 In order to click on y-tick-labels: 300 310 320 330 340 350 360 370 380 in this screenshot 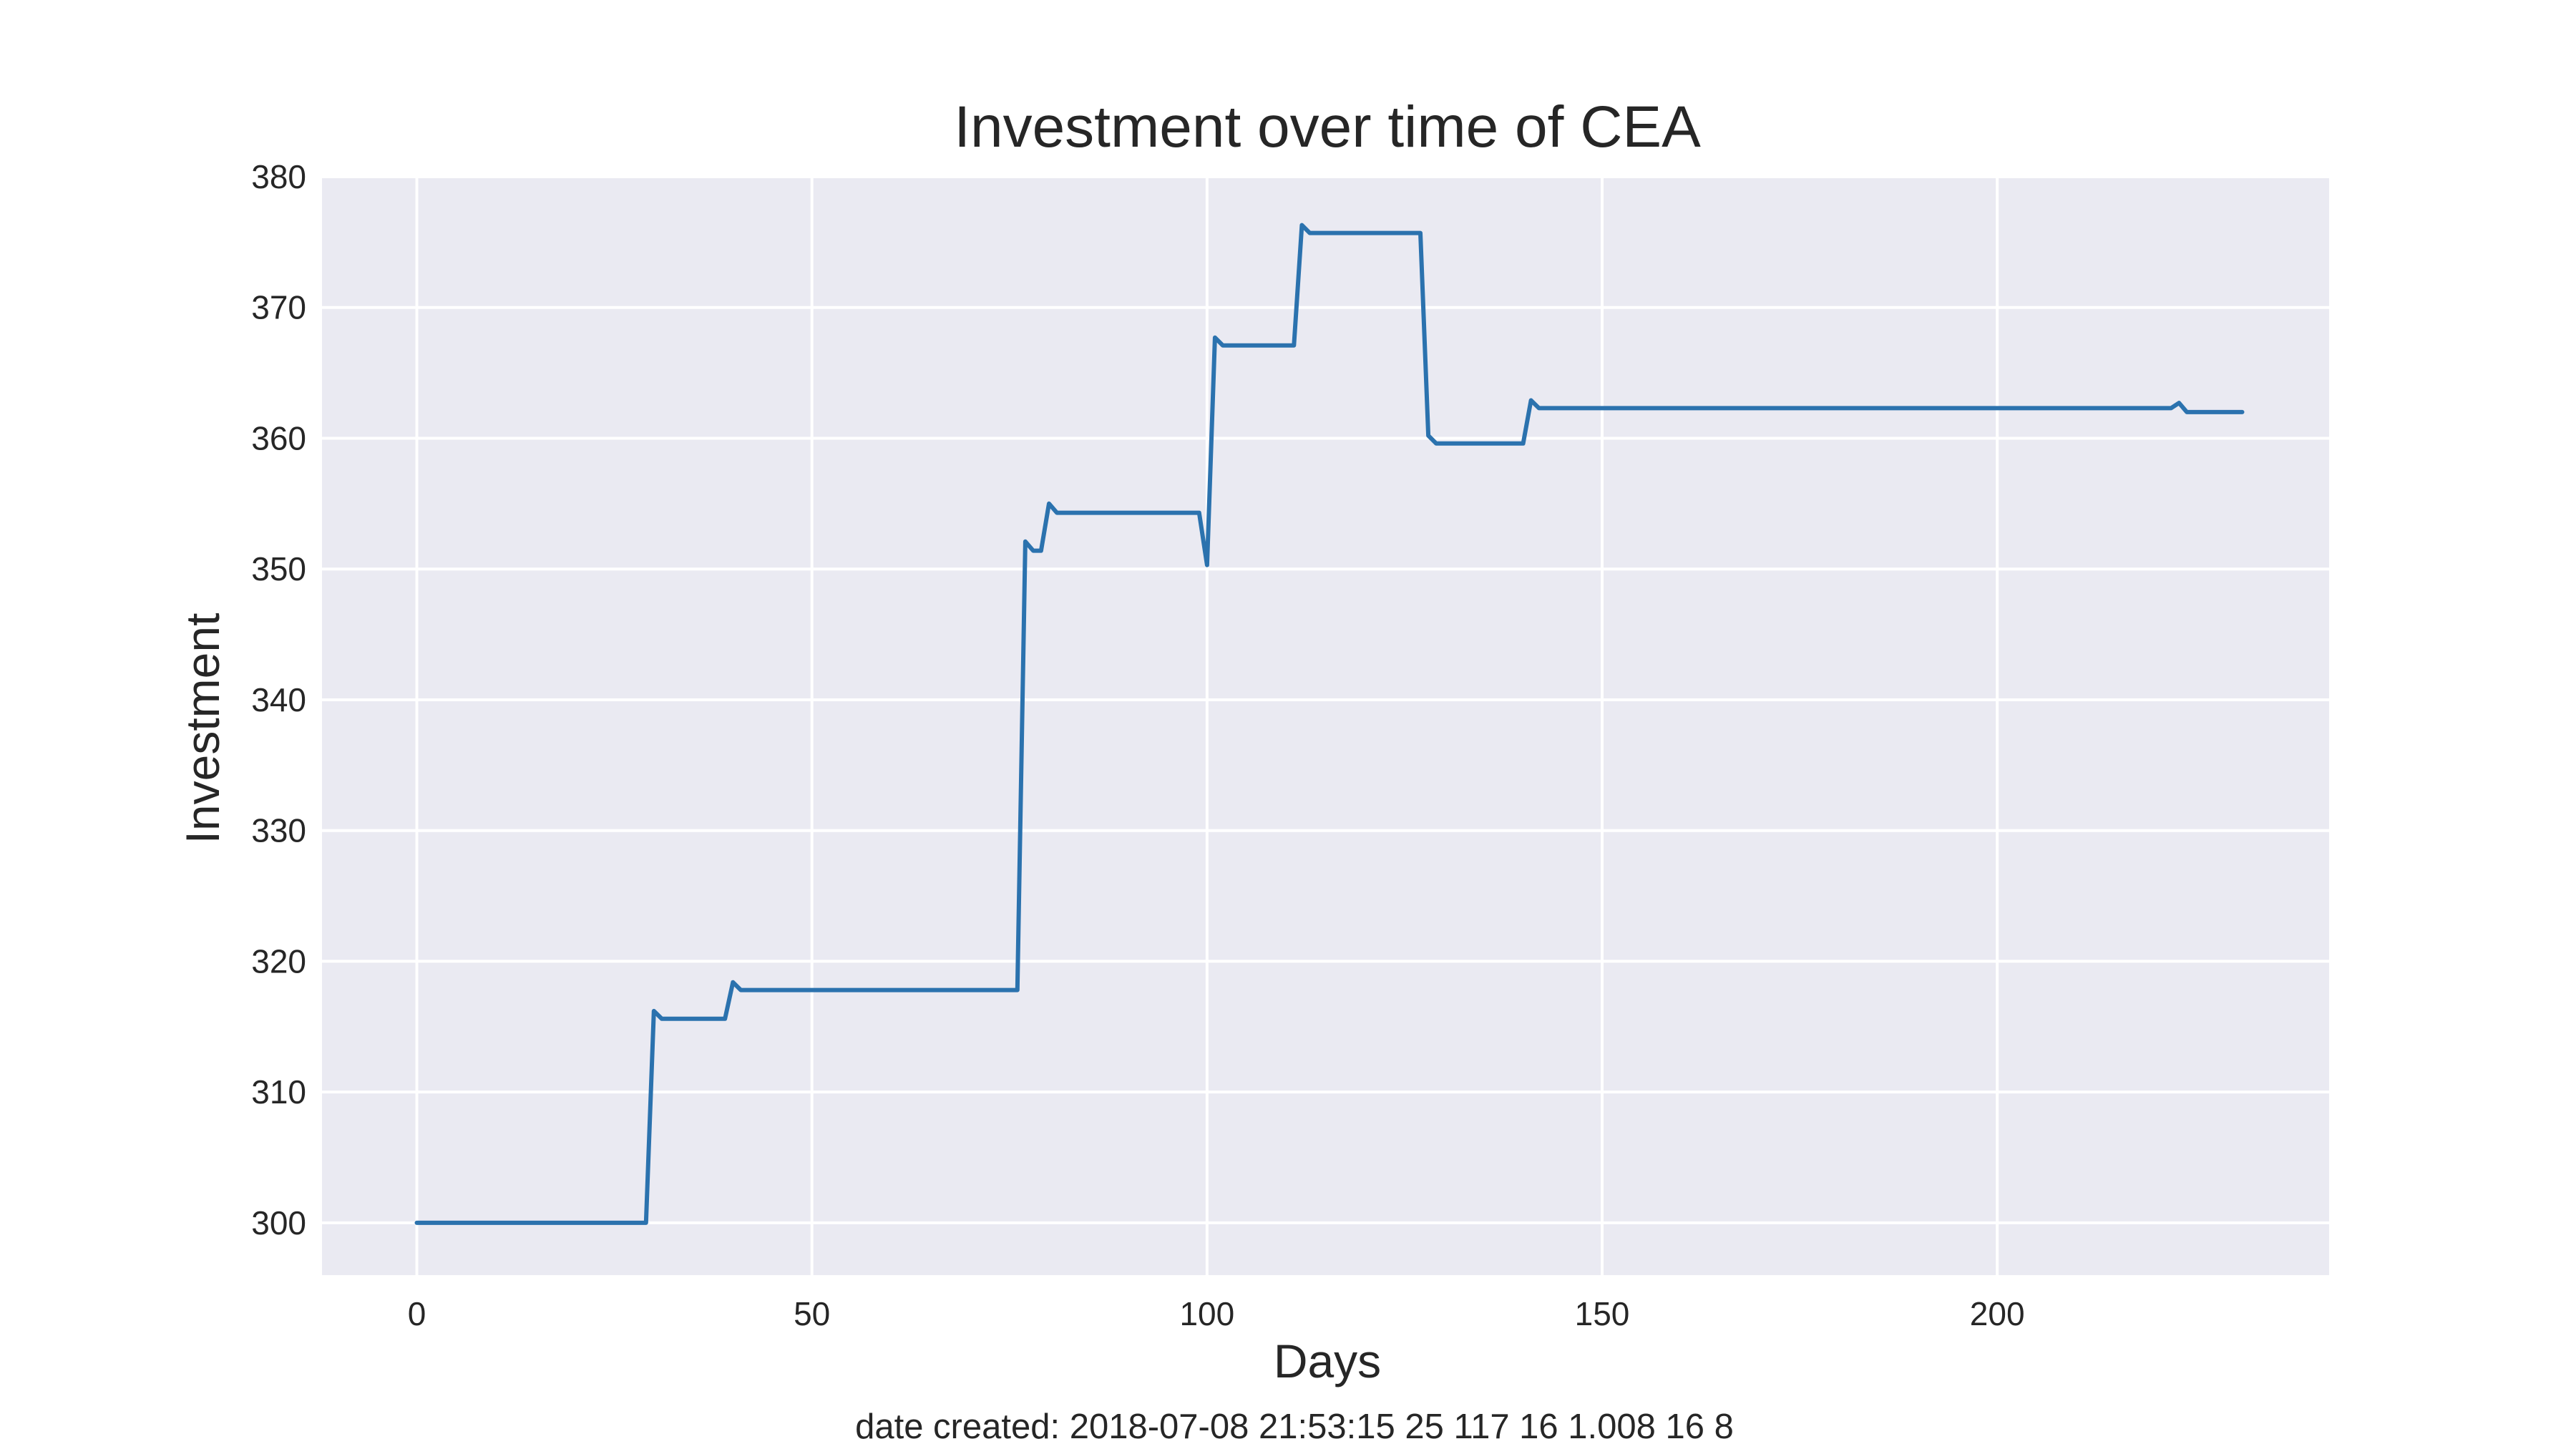, I will do `click(278, 699)`.